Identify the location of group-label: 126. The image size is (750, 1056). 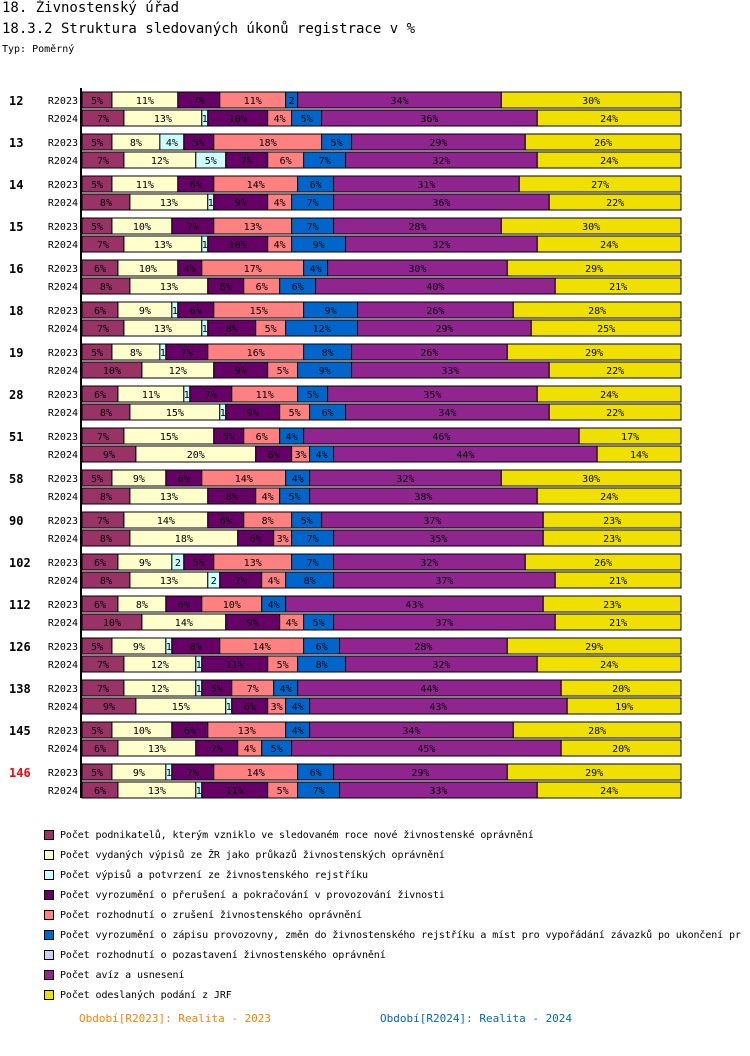
(20, 647).